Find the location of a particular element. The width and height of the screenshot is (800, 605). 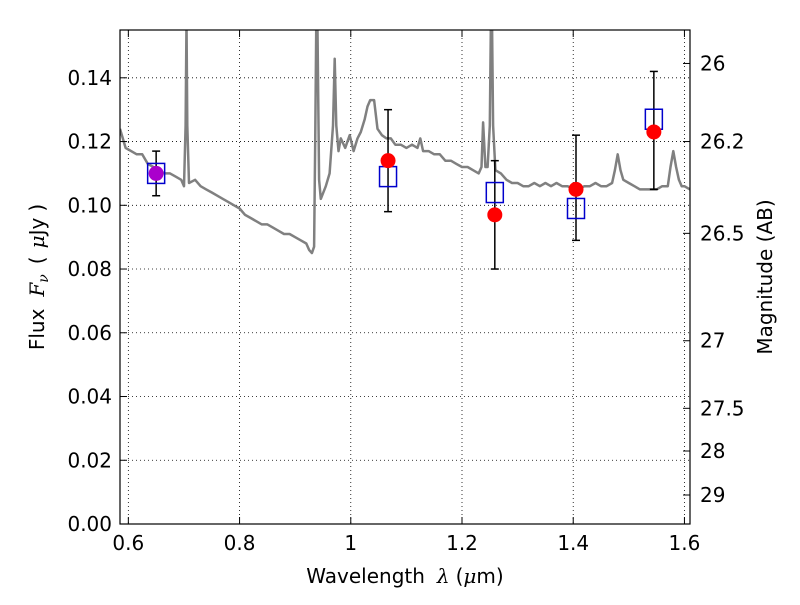

y-tick-label-5: 0.10 is located at coordinates (89, 205).